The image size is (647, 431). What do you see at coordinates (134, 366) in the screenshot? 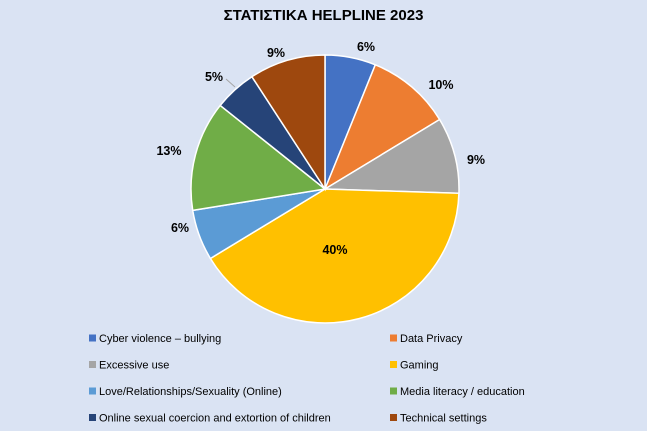
I see `legend-label-2: Excessive use` at bounding box center [134, 366].